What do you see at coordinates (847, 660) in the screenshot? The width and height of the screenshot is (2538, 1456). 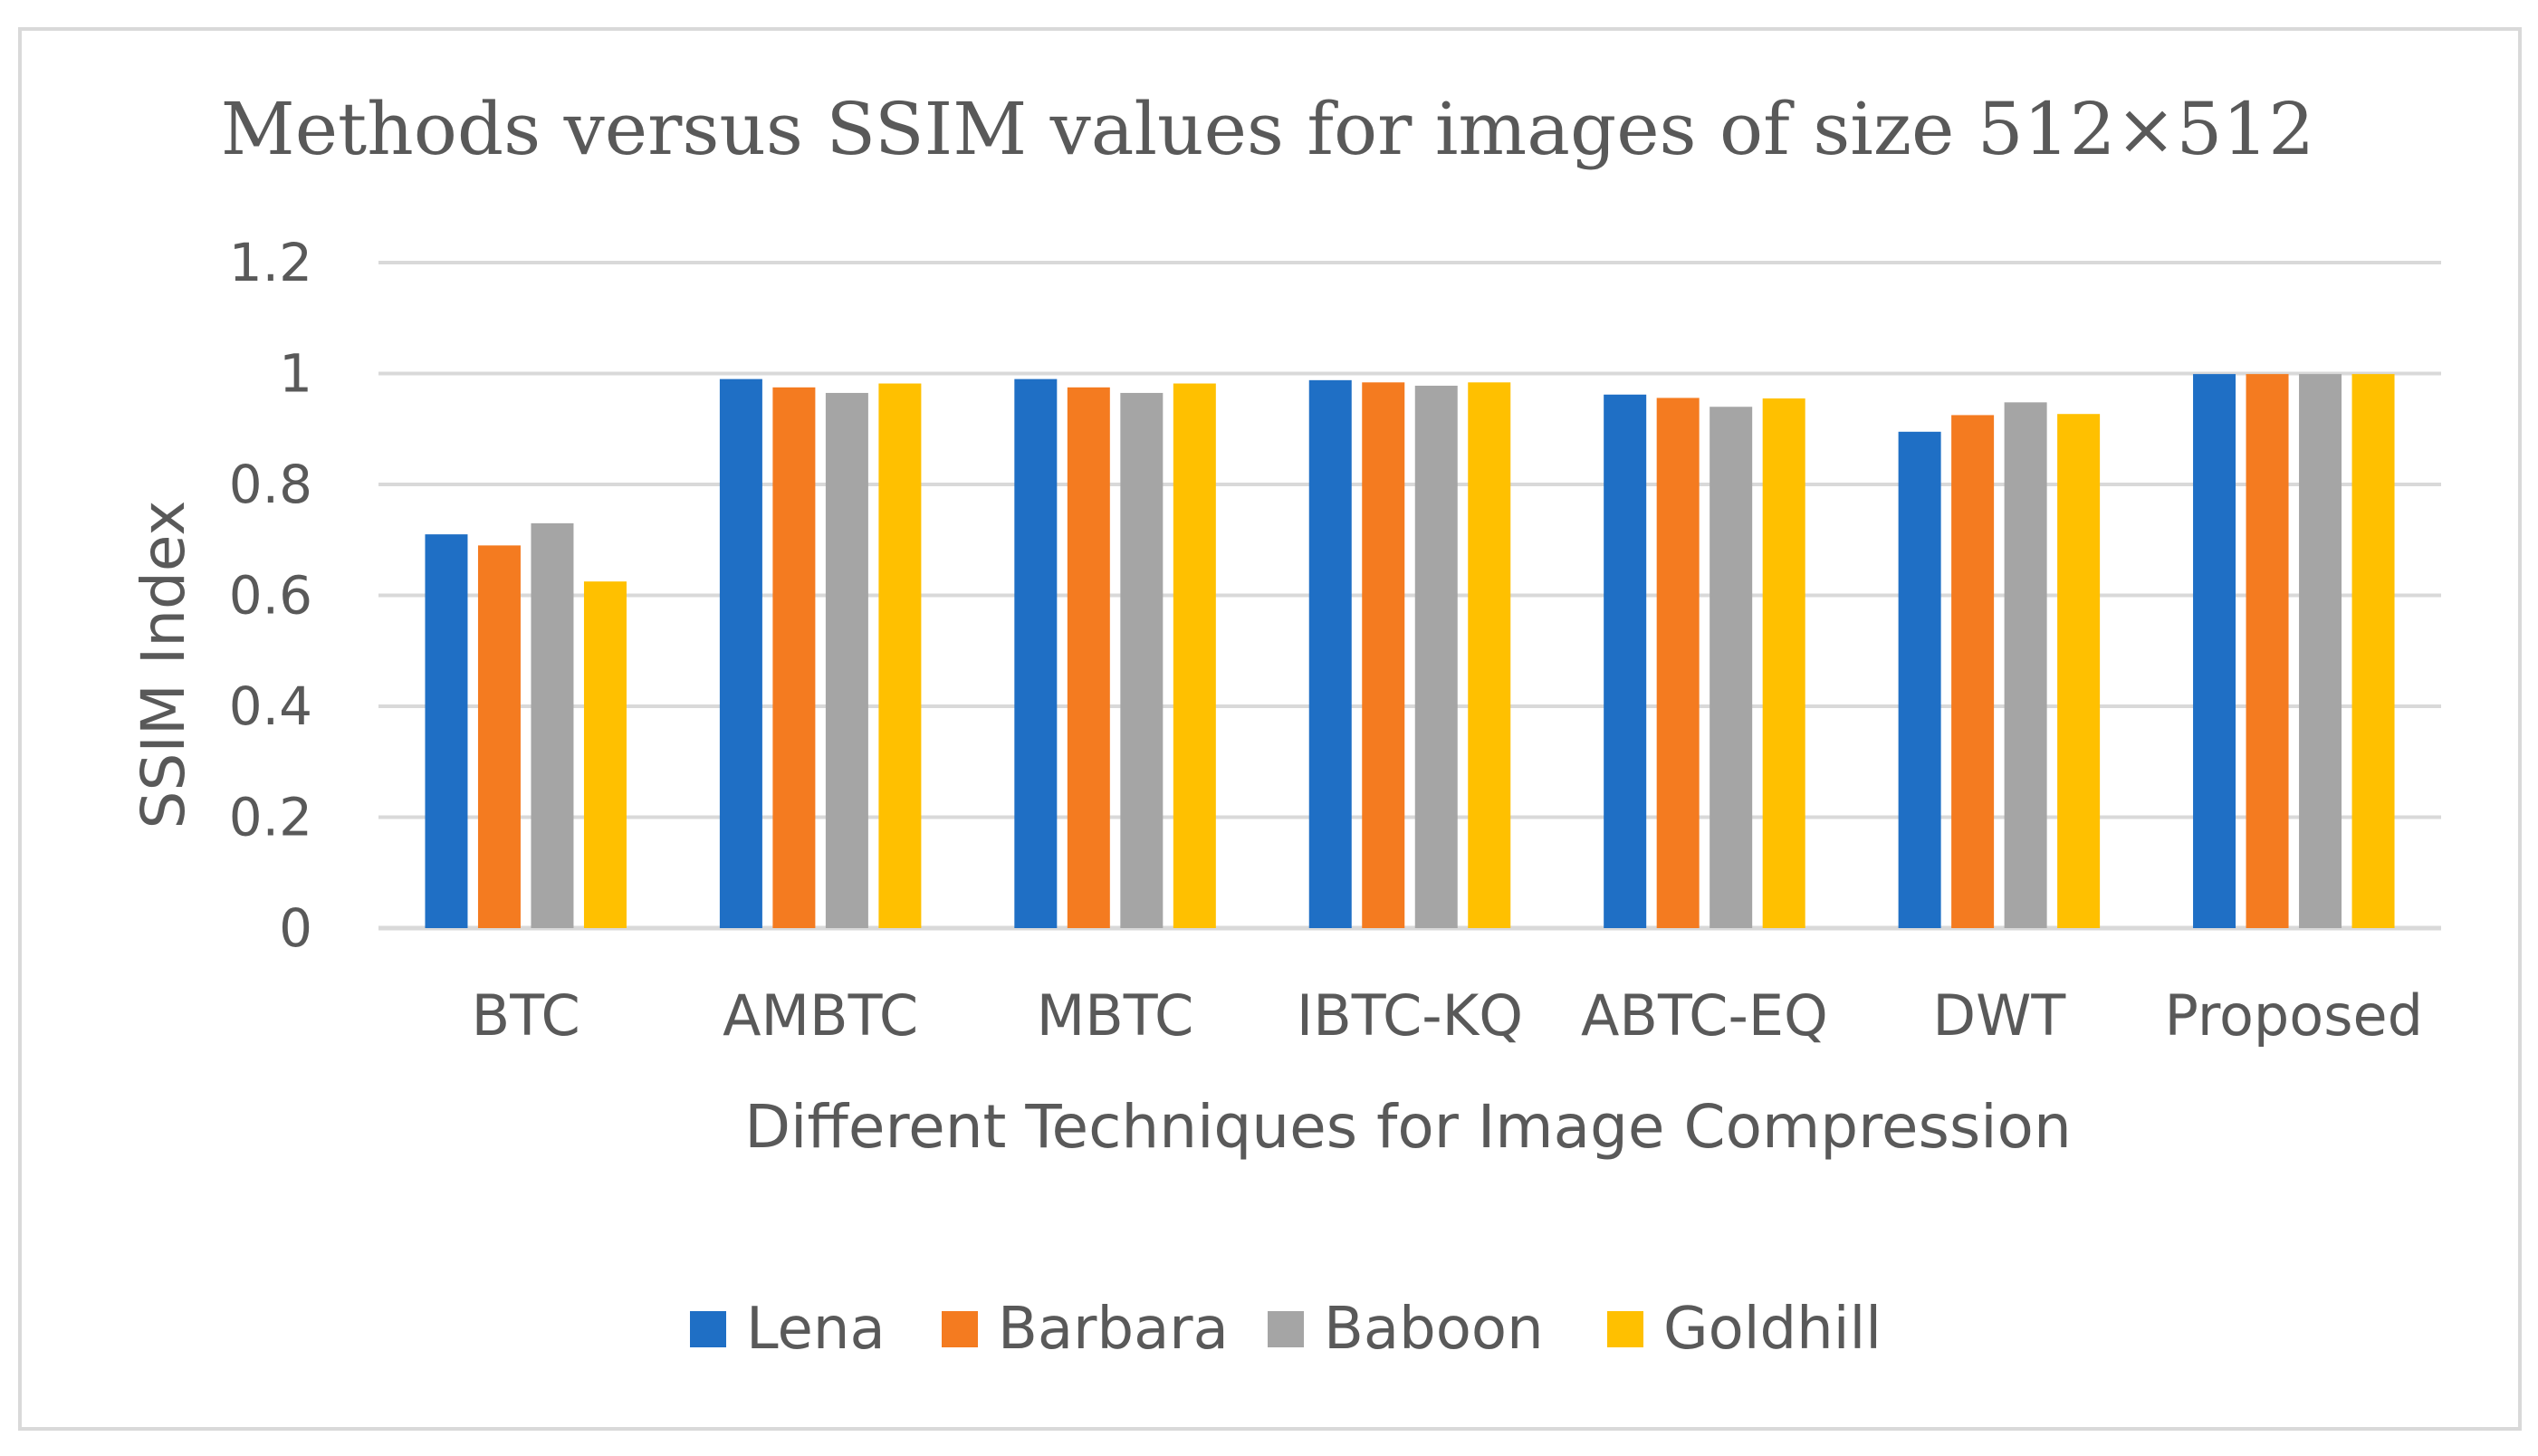 I see `bar-baboon-ambtc` at bounding box center [847, 660].